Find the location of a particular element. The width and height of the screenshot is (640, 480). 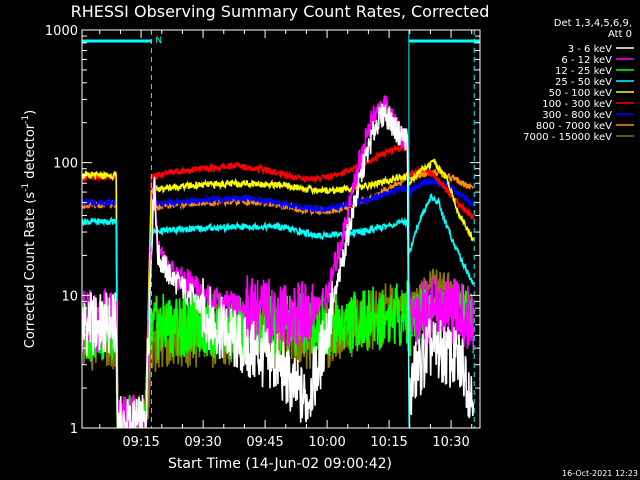

timestamp: 16-Oct-2021 12:23 is located at coordinates (600, 473).